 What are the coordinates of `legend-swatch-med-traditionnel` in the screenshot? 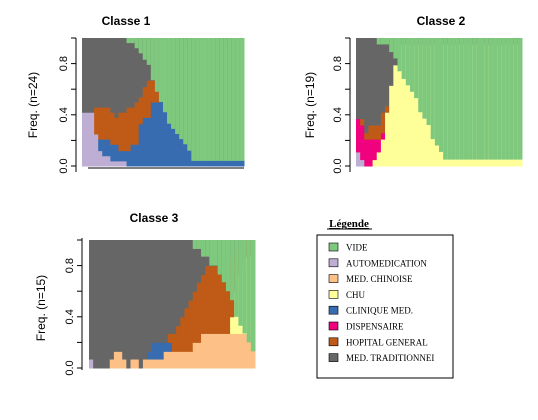 It's located at (333, 357).